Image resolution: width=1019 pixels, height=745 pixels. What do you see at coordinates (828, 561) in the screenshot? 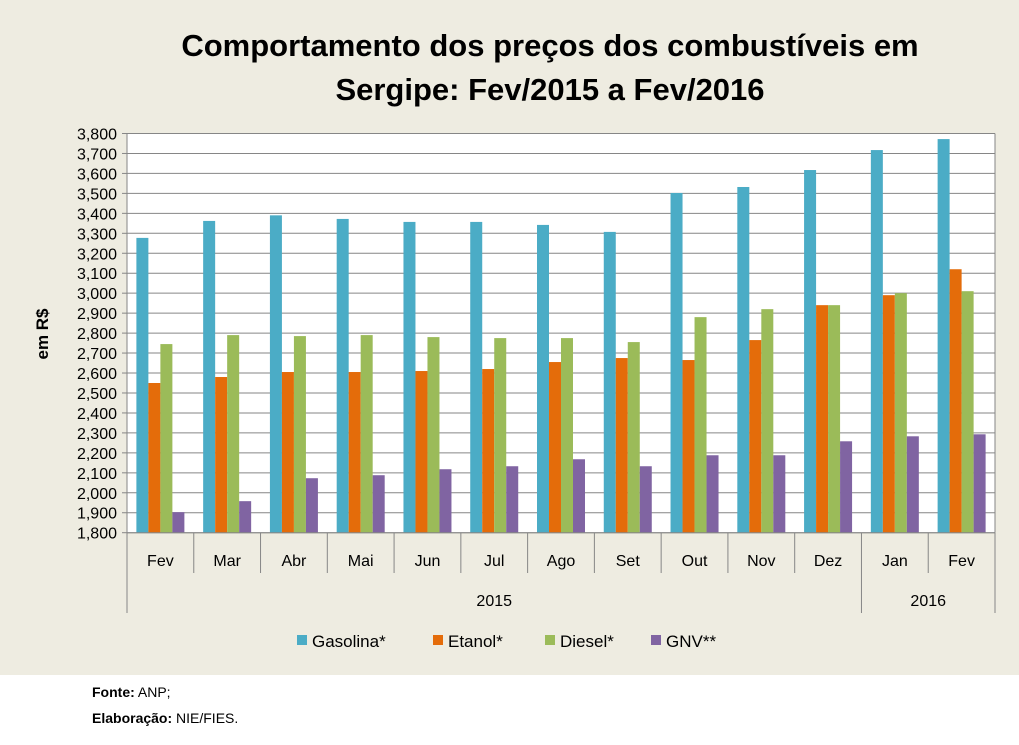
I see `x-tick-label: Dez` at bounding box center [828, 561].